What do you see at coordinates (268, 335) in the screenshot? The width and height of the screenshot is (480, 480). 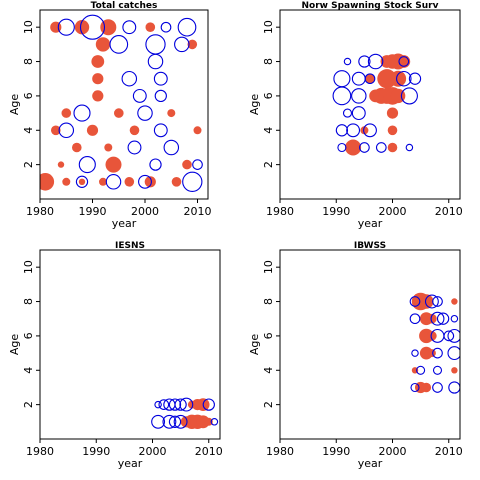 I see `y-tick-label: 6` at bounding box center [268, 335].